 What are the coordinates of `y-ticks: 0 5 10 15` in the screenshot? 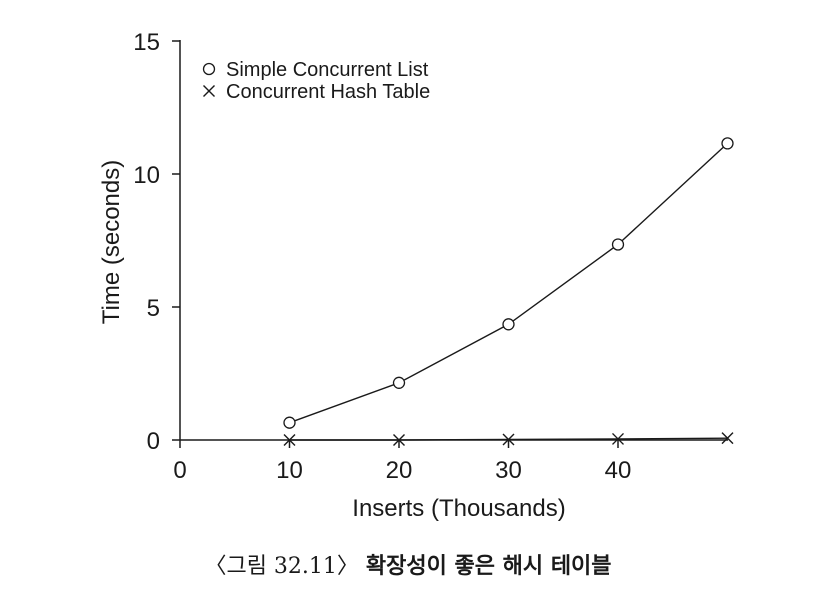 It's located at (156, 242).